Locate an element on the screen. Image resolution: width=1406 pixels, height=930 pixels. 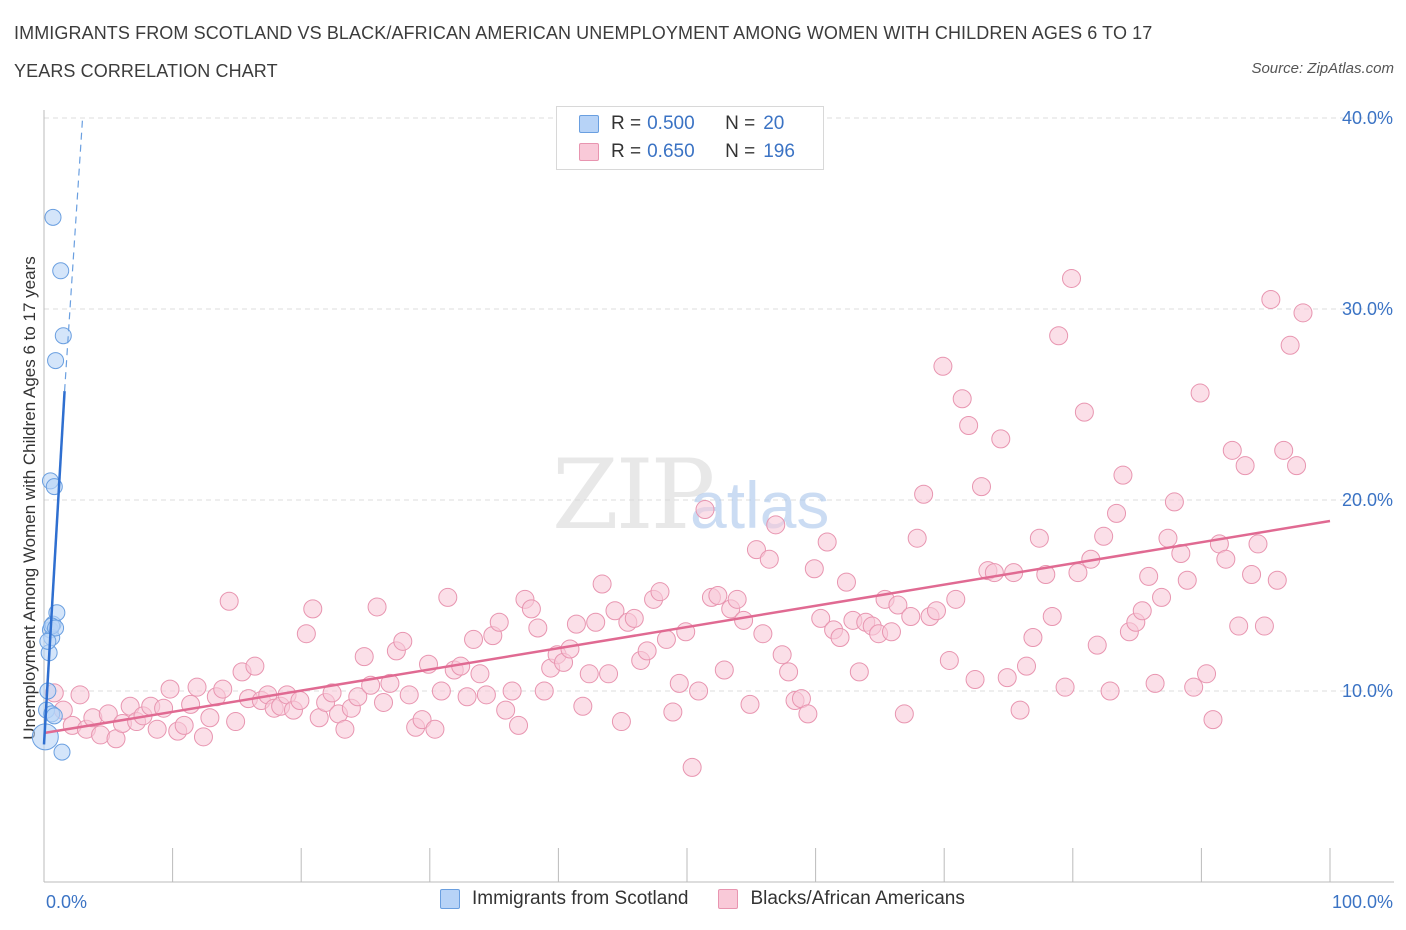
x-tick-label-max: 100.0% is located at coordinates (1362, 902).